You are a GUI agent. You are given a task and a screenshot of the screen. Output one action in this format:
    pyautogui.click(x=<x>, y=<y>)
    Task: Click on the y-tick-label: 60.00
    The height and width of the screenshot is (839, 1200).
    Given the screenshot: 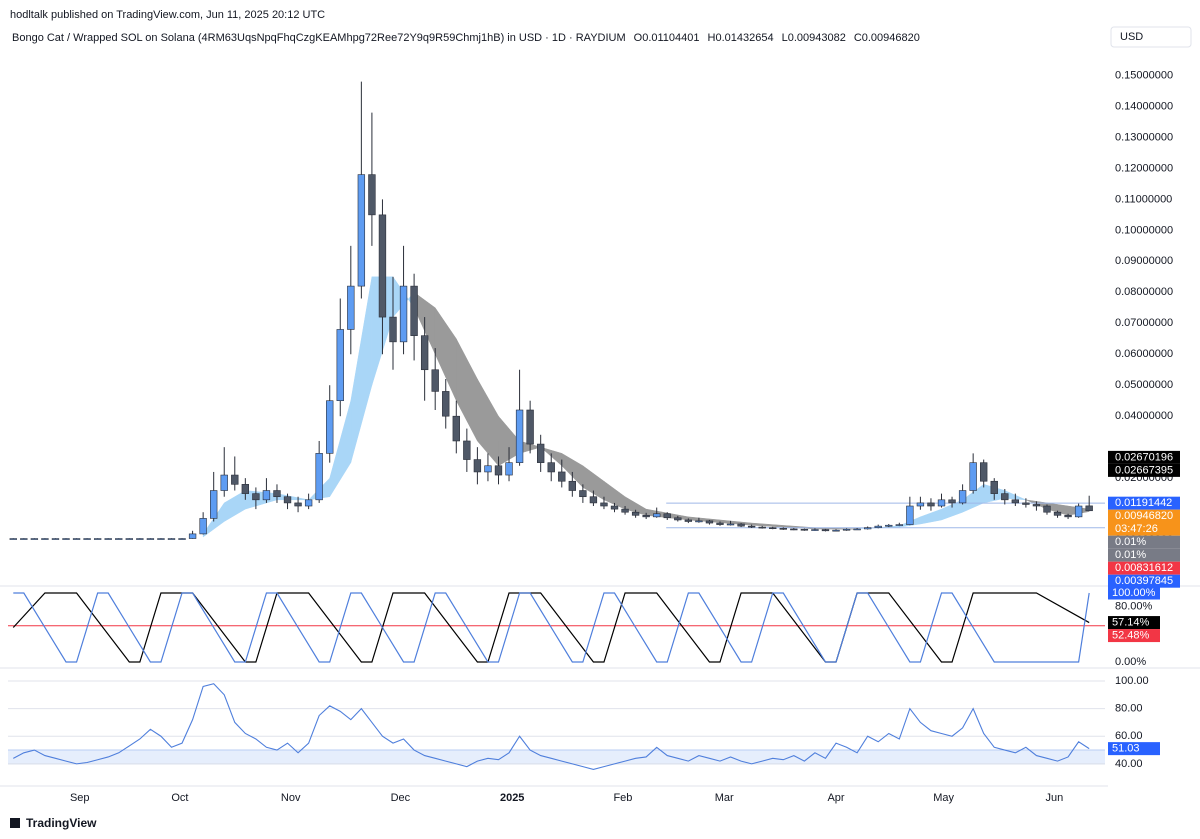 What is the action you would take?
    pyautogui.click(x=1129, y=736)
    